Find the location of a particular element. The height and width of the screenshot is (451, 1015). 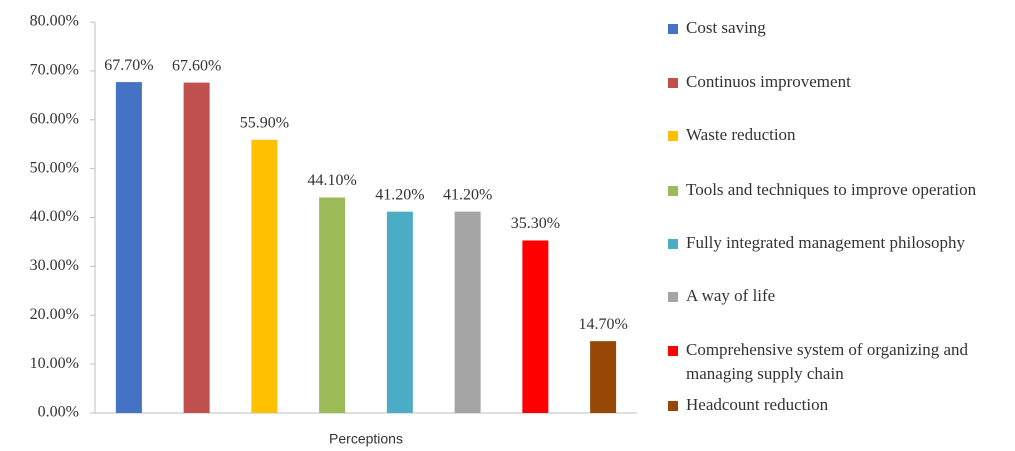

legend-label: A way of life is located at coordinates (731, 295).